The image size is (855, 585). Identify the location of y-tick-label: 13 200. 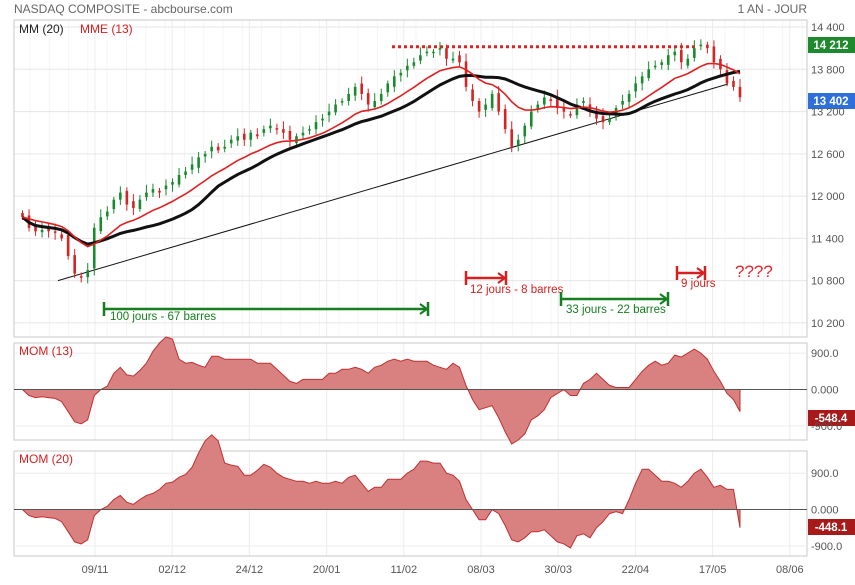
(828, 113).